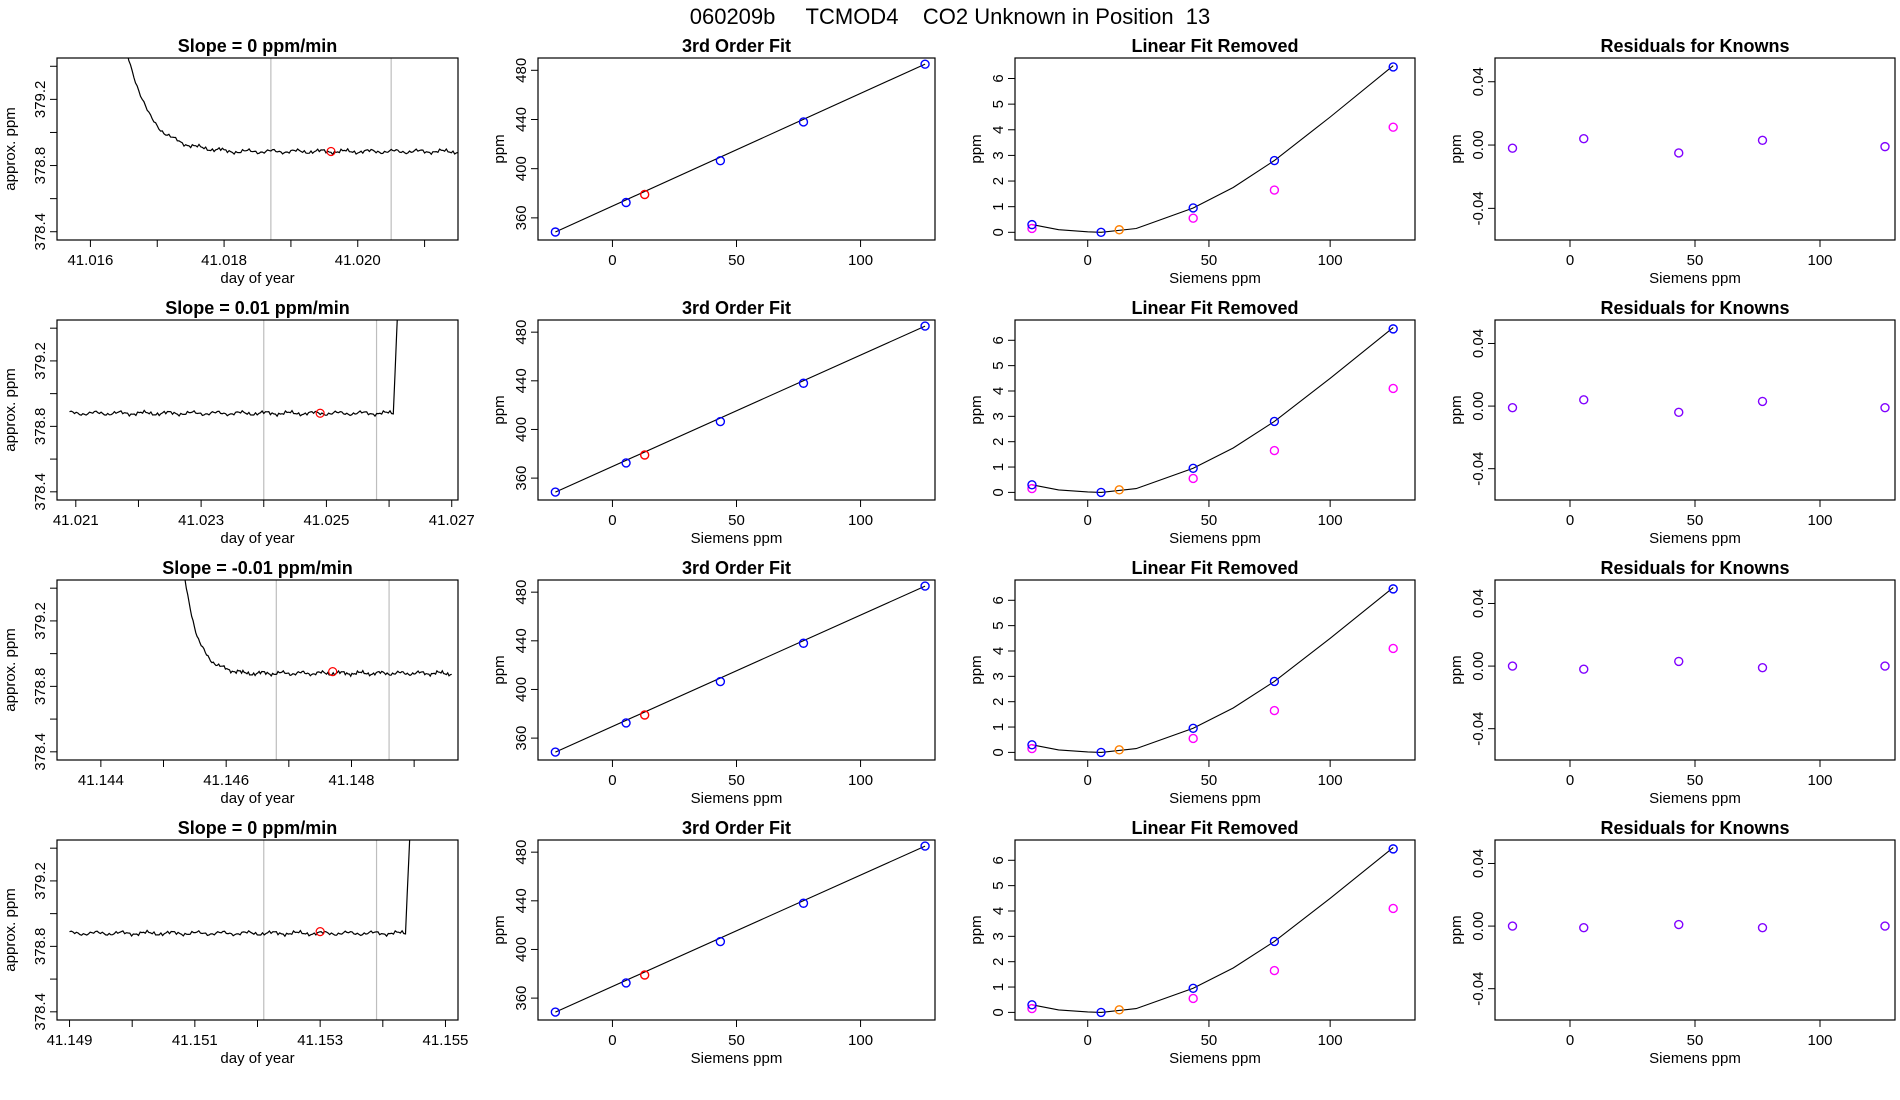  What do you see at coordinates (976, 148) in the screenshot?
I see `panel-1-3-ylabel: ppm` at bounding box center [976, 148].